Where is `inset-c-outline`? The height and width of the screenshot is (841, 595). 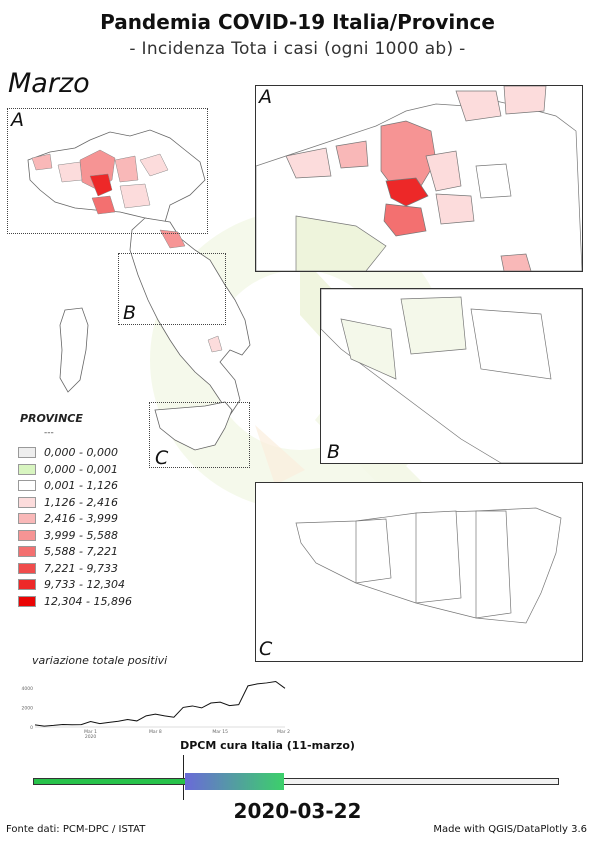
inset-c-outline is located at coordinates (199, 435).